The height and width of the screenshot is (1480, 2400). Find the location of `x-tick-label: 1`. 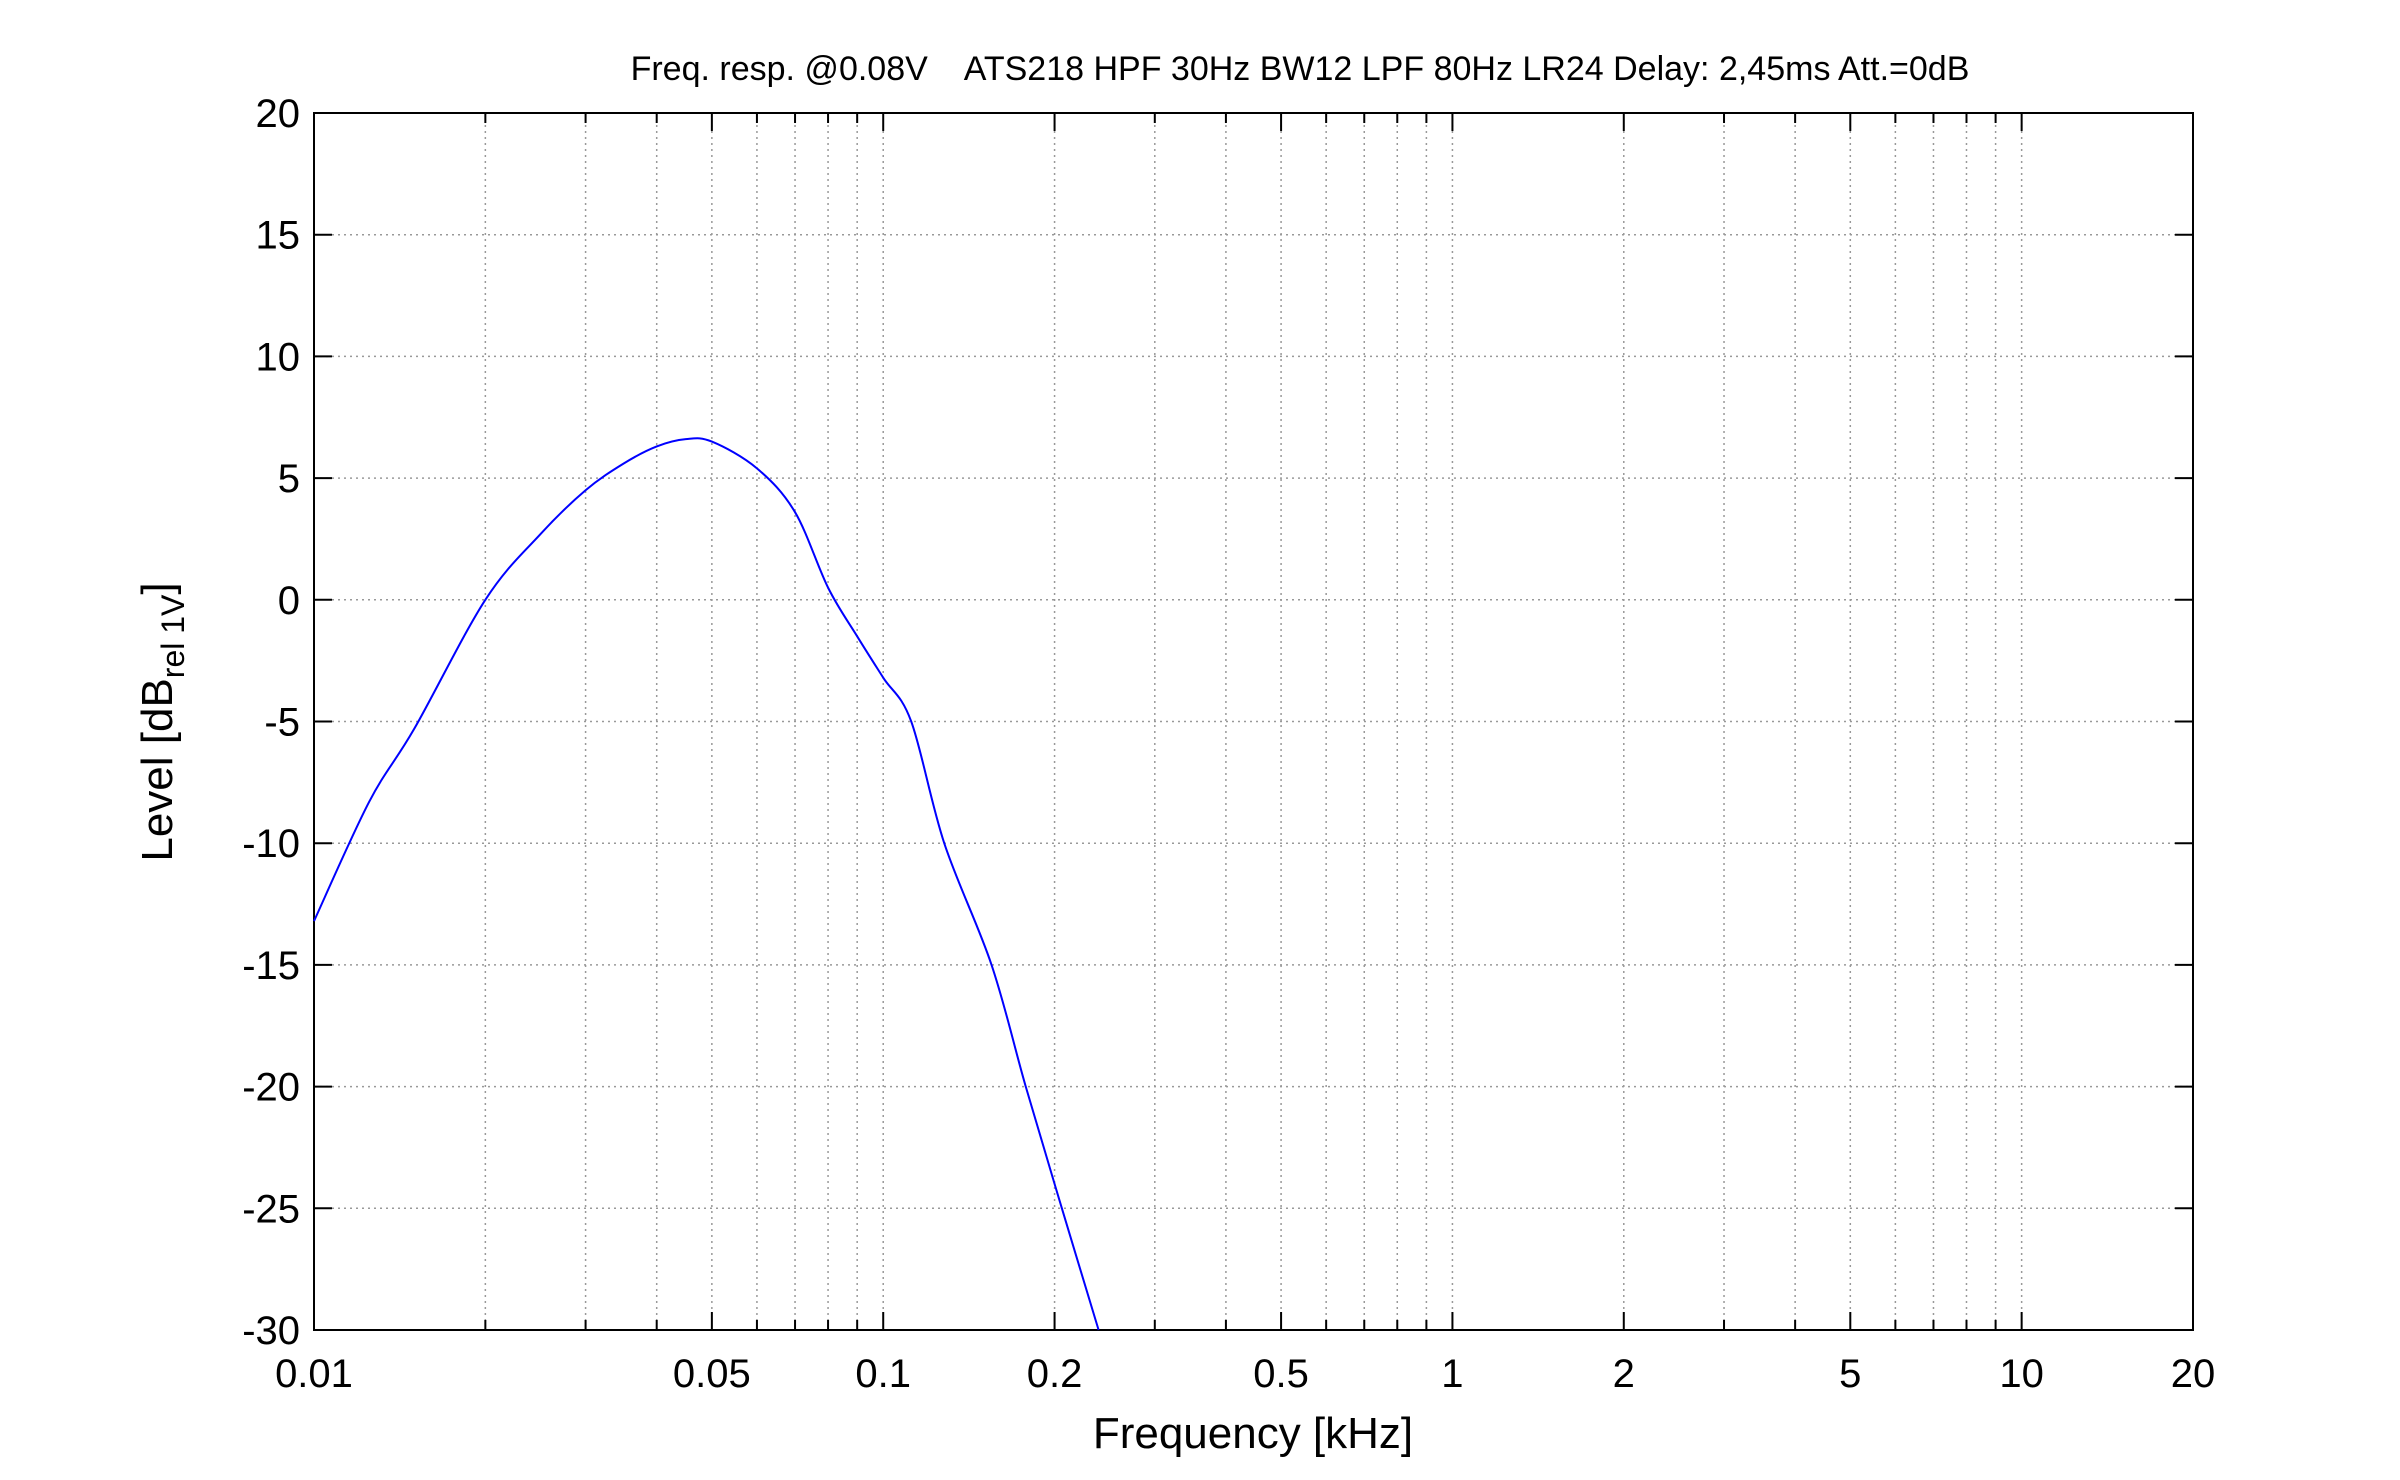

x-tick-label: 1 is located at coordinates (1452, 1374).